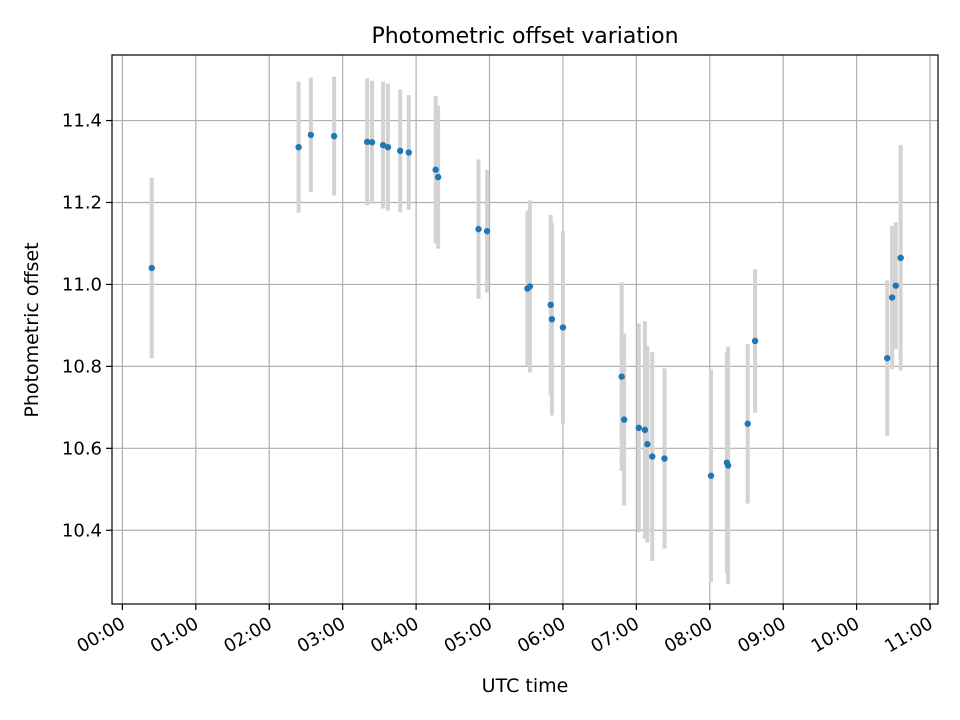 The width and height of the screenshot is (960, 720). I want to click on y-tick-label: 10.6, so click(82, 448).